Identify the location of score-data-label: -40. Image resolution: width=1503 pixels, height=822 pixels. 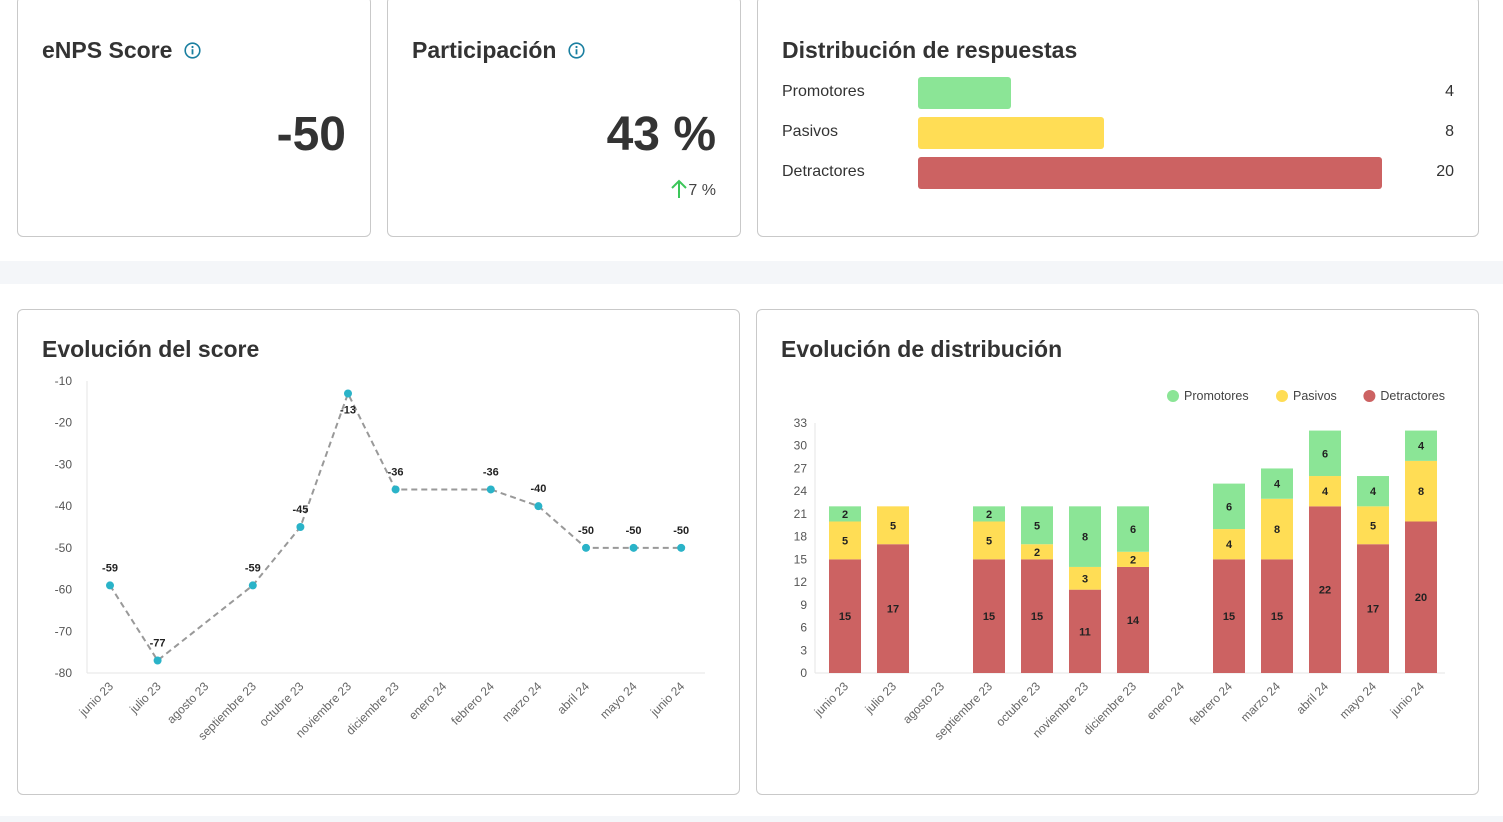
(538, 489).